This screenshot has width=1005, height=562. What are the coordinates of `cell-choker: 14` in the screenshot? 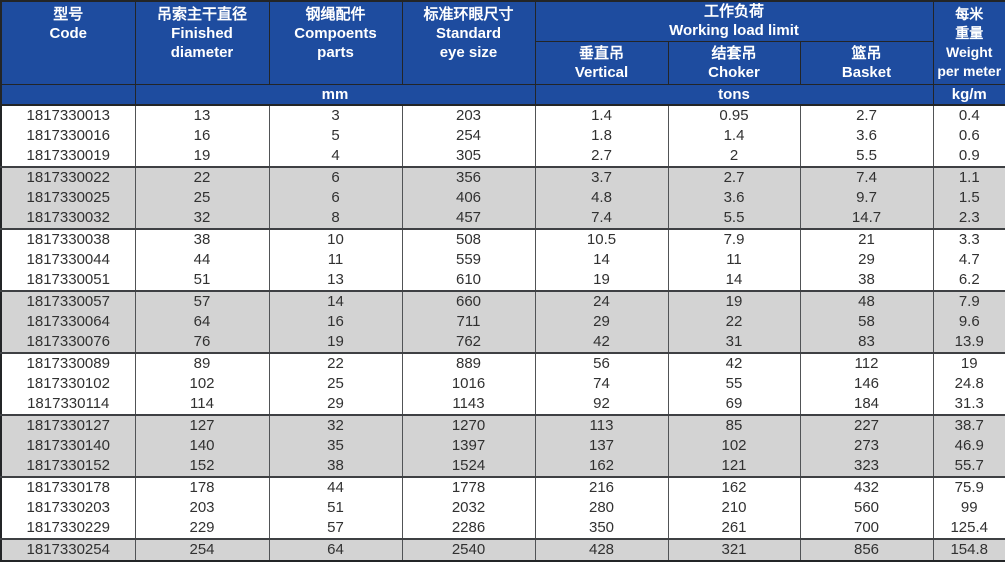 It's located at (734, 280).